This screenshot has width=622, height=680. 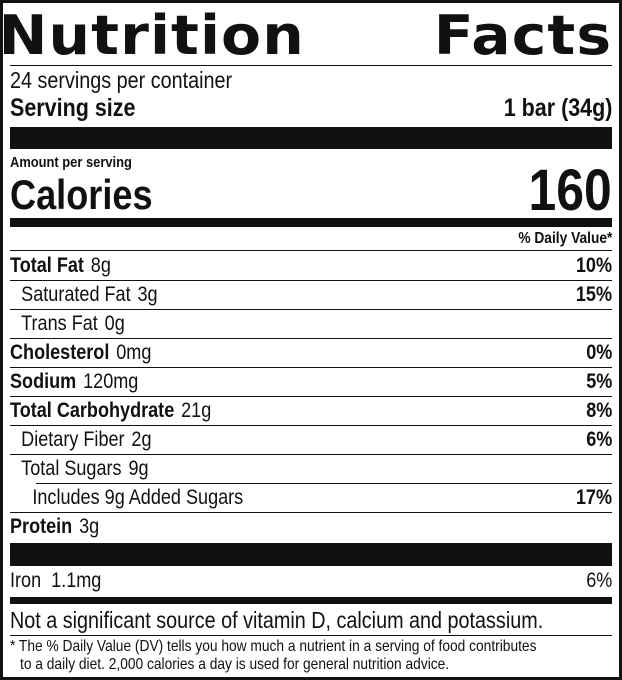 What do you see at coordinates (311, 324) in the screenshot?
I see `nutrient-row: Trans Fat 0g` at bounding box center [311, 324].